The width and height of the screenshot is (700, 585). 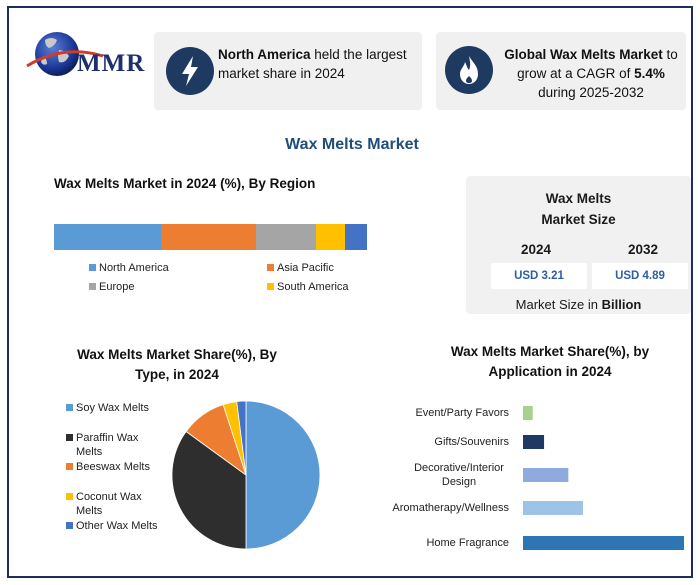 What do you see at coordinates (578, 209) in the screenshot?
I see `market-size-title: Wax Melts Market Size` at bounding box center [578, 209].